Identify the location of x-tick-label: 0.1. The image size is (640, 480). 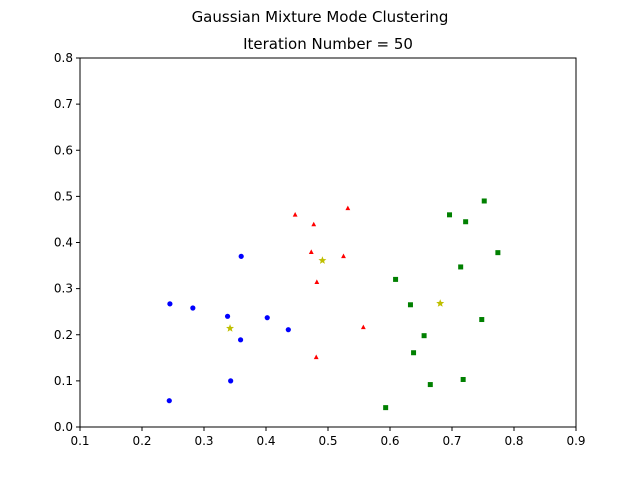
(79, 441).